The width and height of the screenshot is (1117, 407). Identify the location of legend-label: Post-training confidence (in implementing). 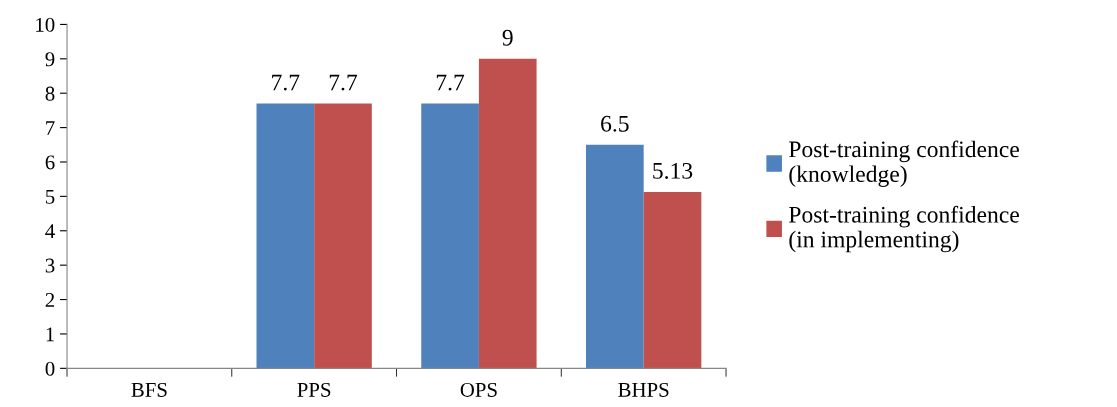
(904, 229).